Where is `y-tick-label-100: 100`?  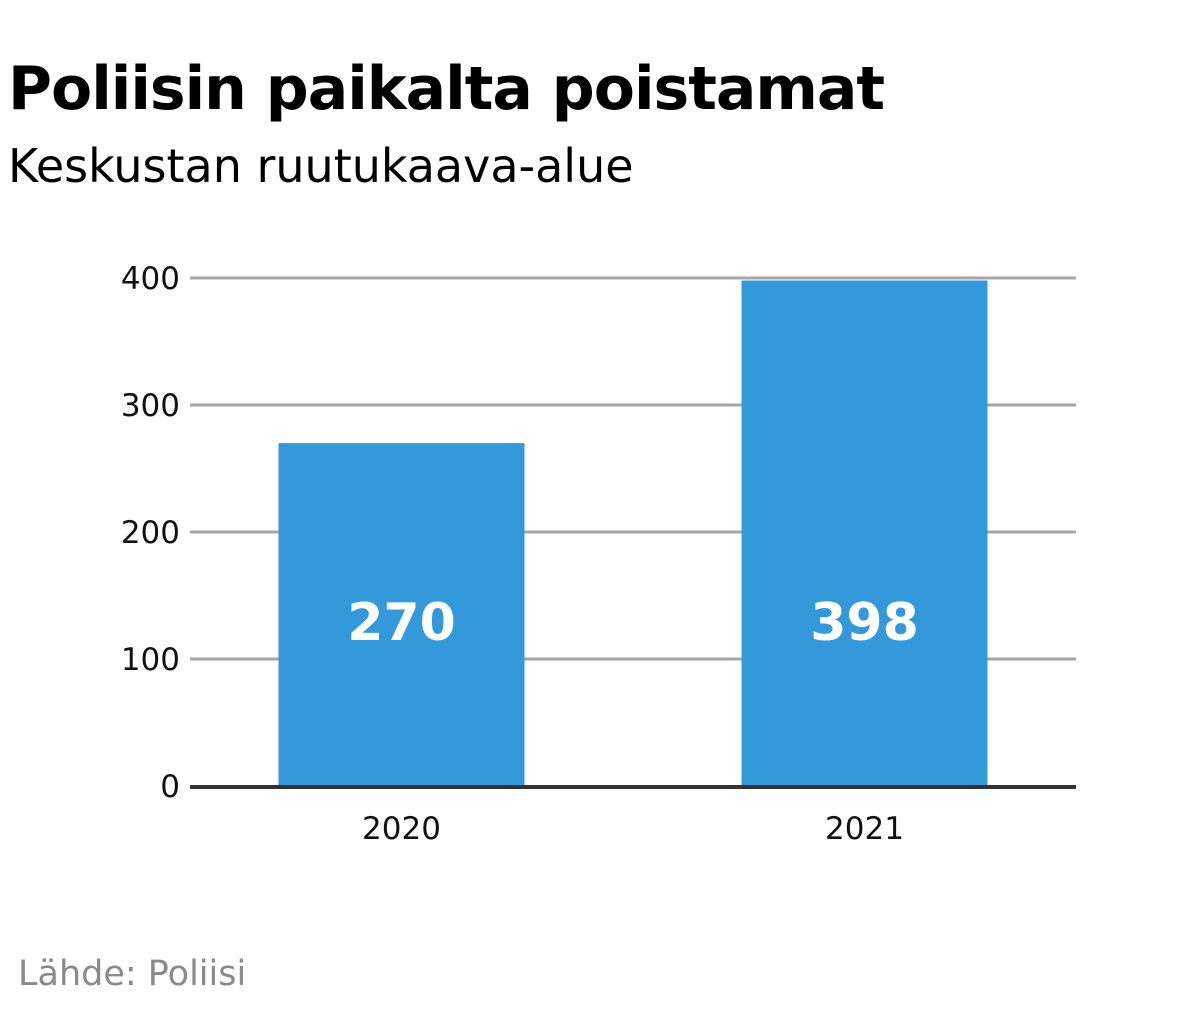
y-tick-label-100: 100 is located at coordinates (150, 660).